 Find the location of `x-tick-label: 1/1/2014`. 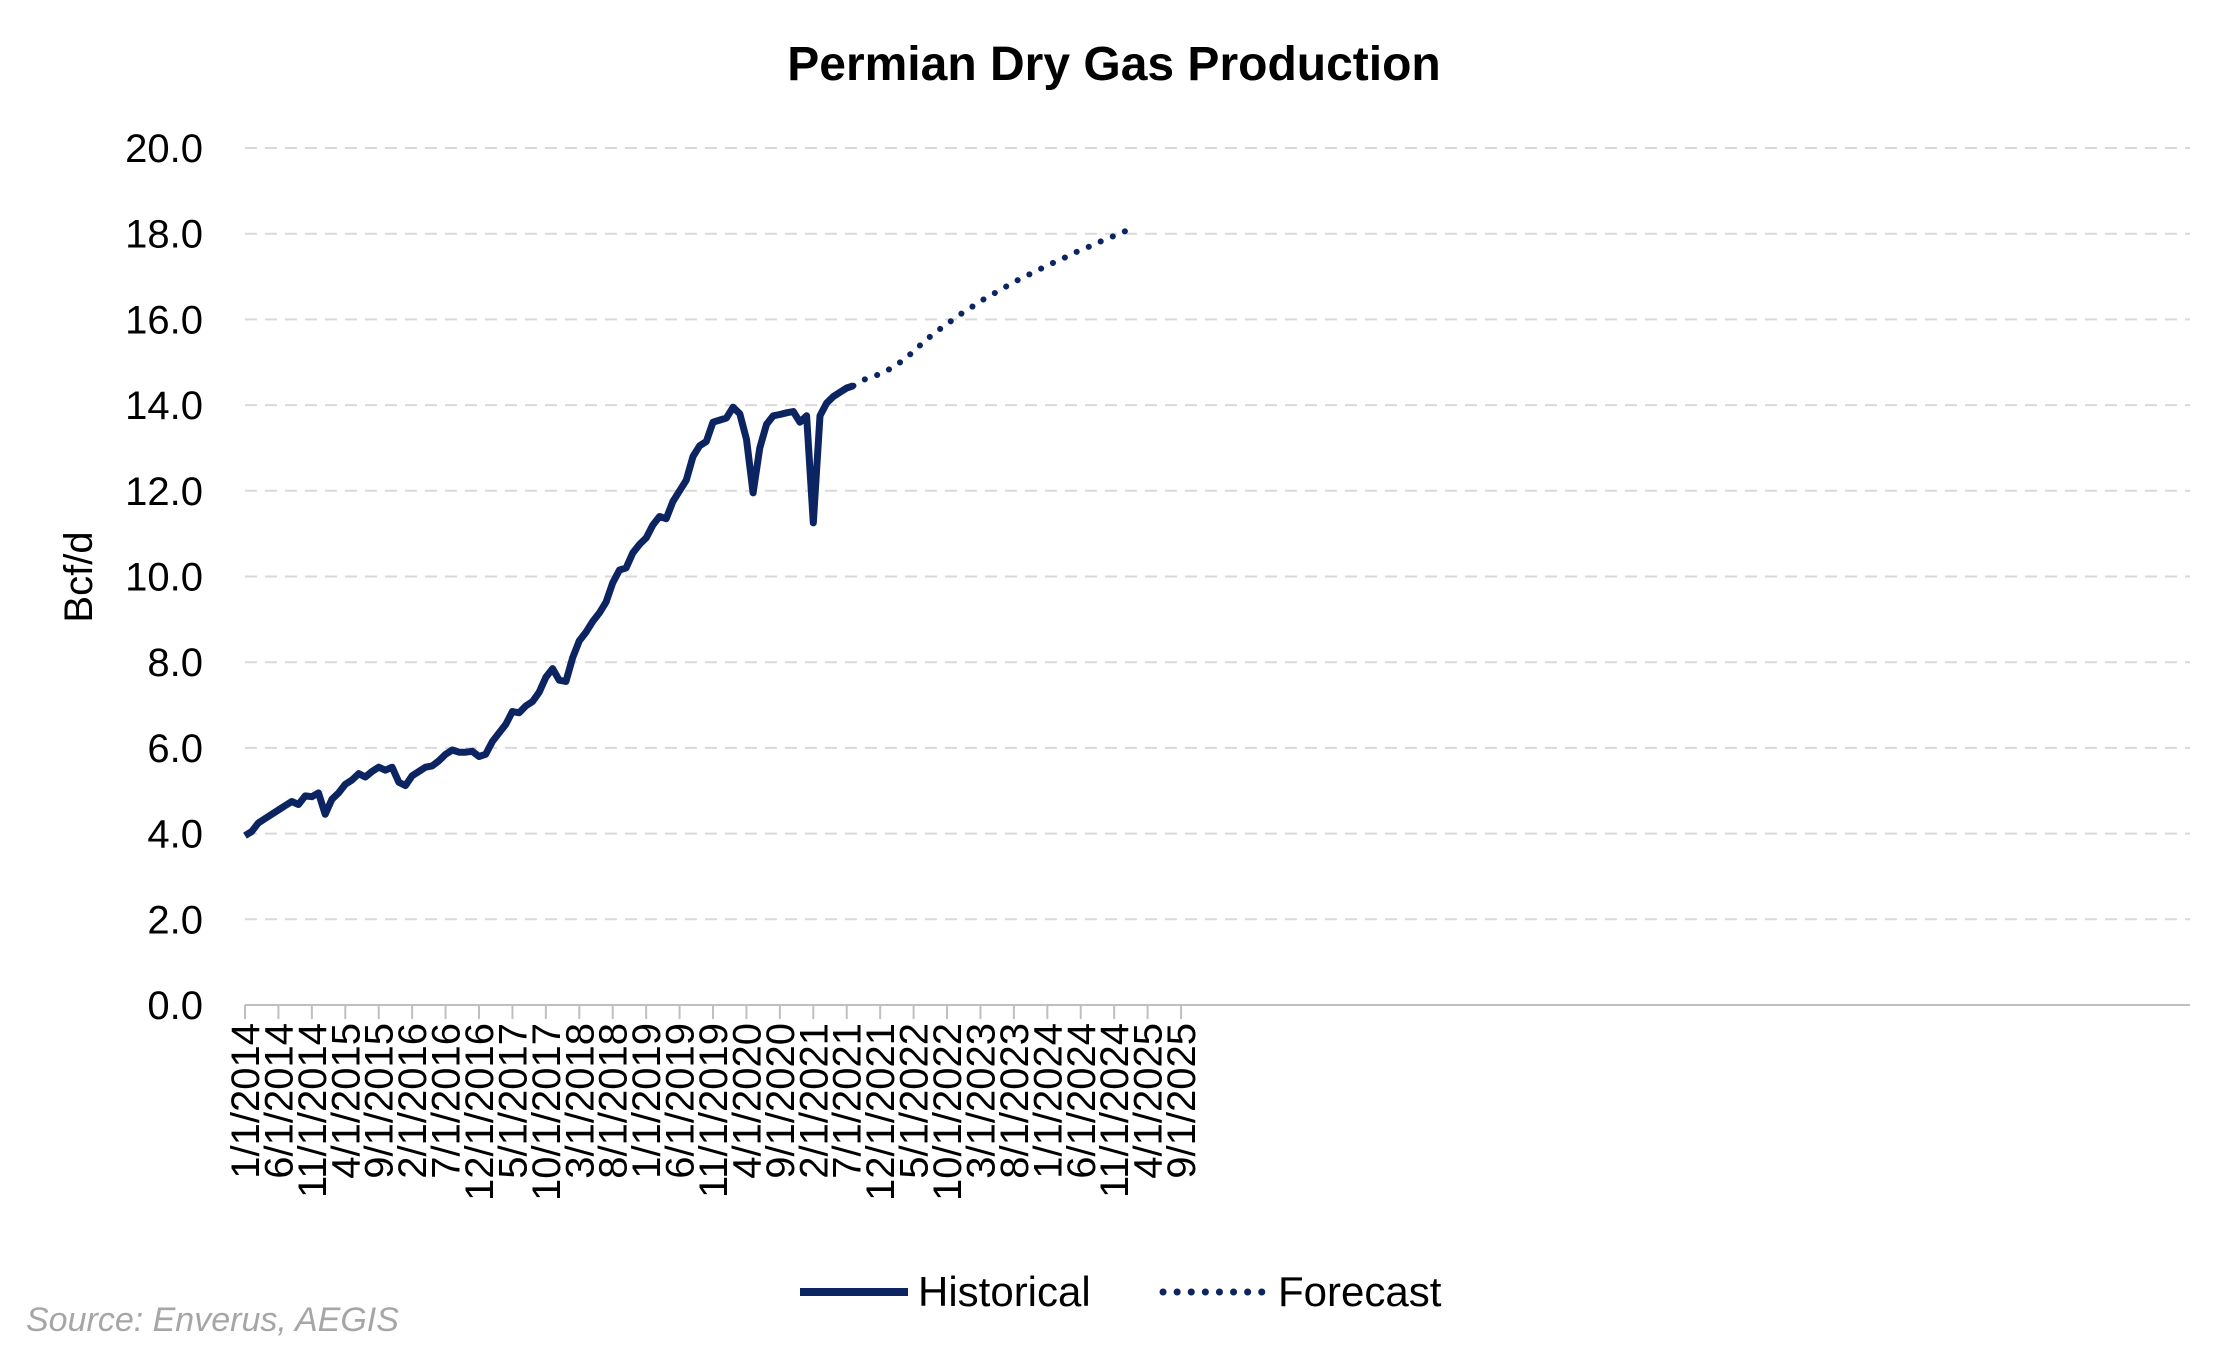

x-tick-label: 1/1/2014 is located at coordinates (246, 1101).